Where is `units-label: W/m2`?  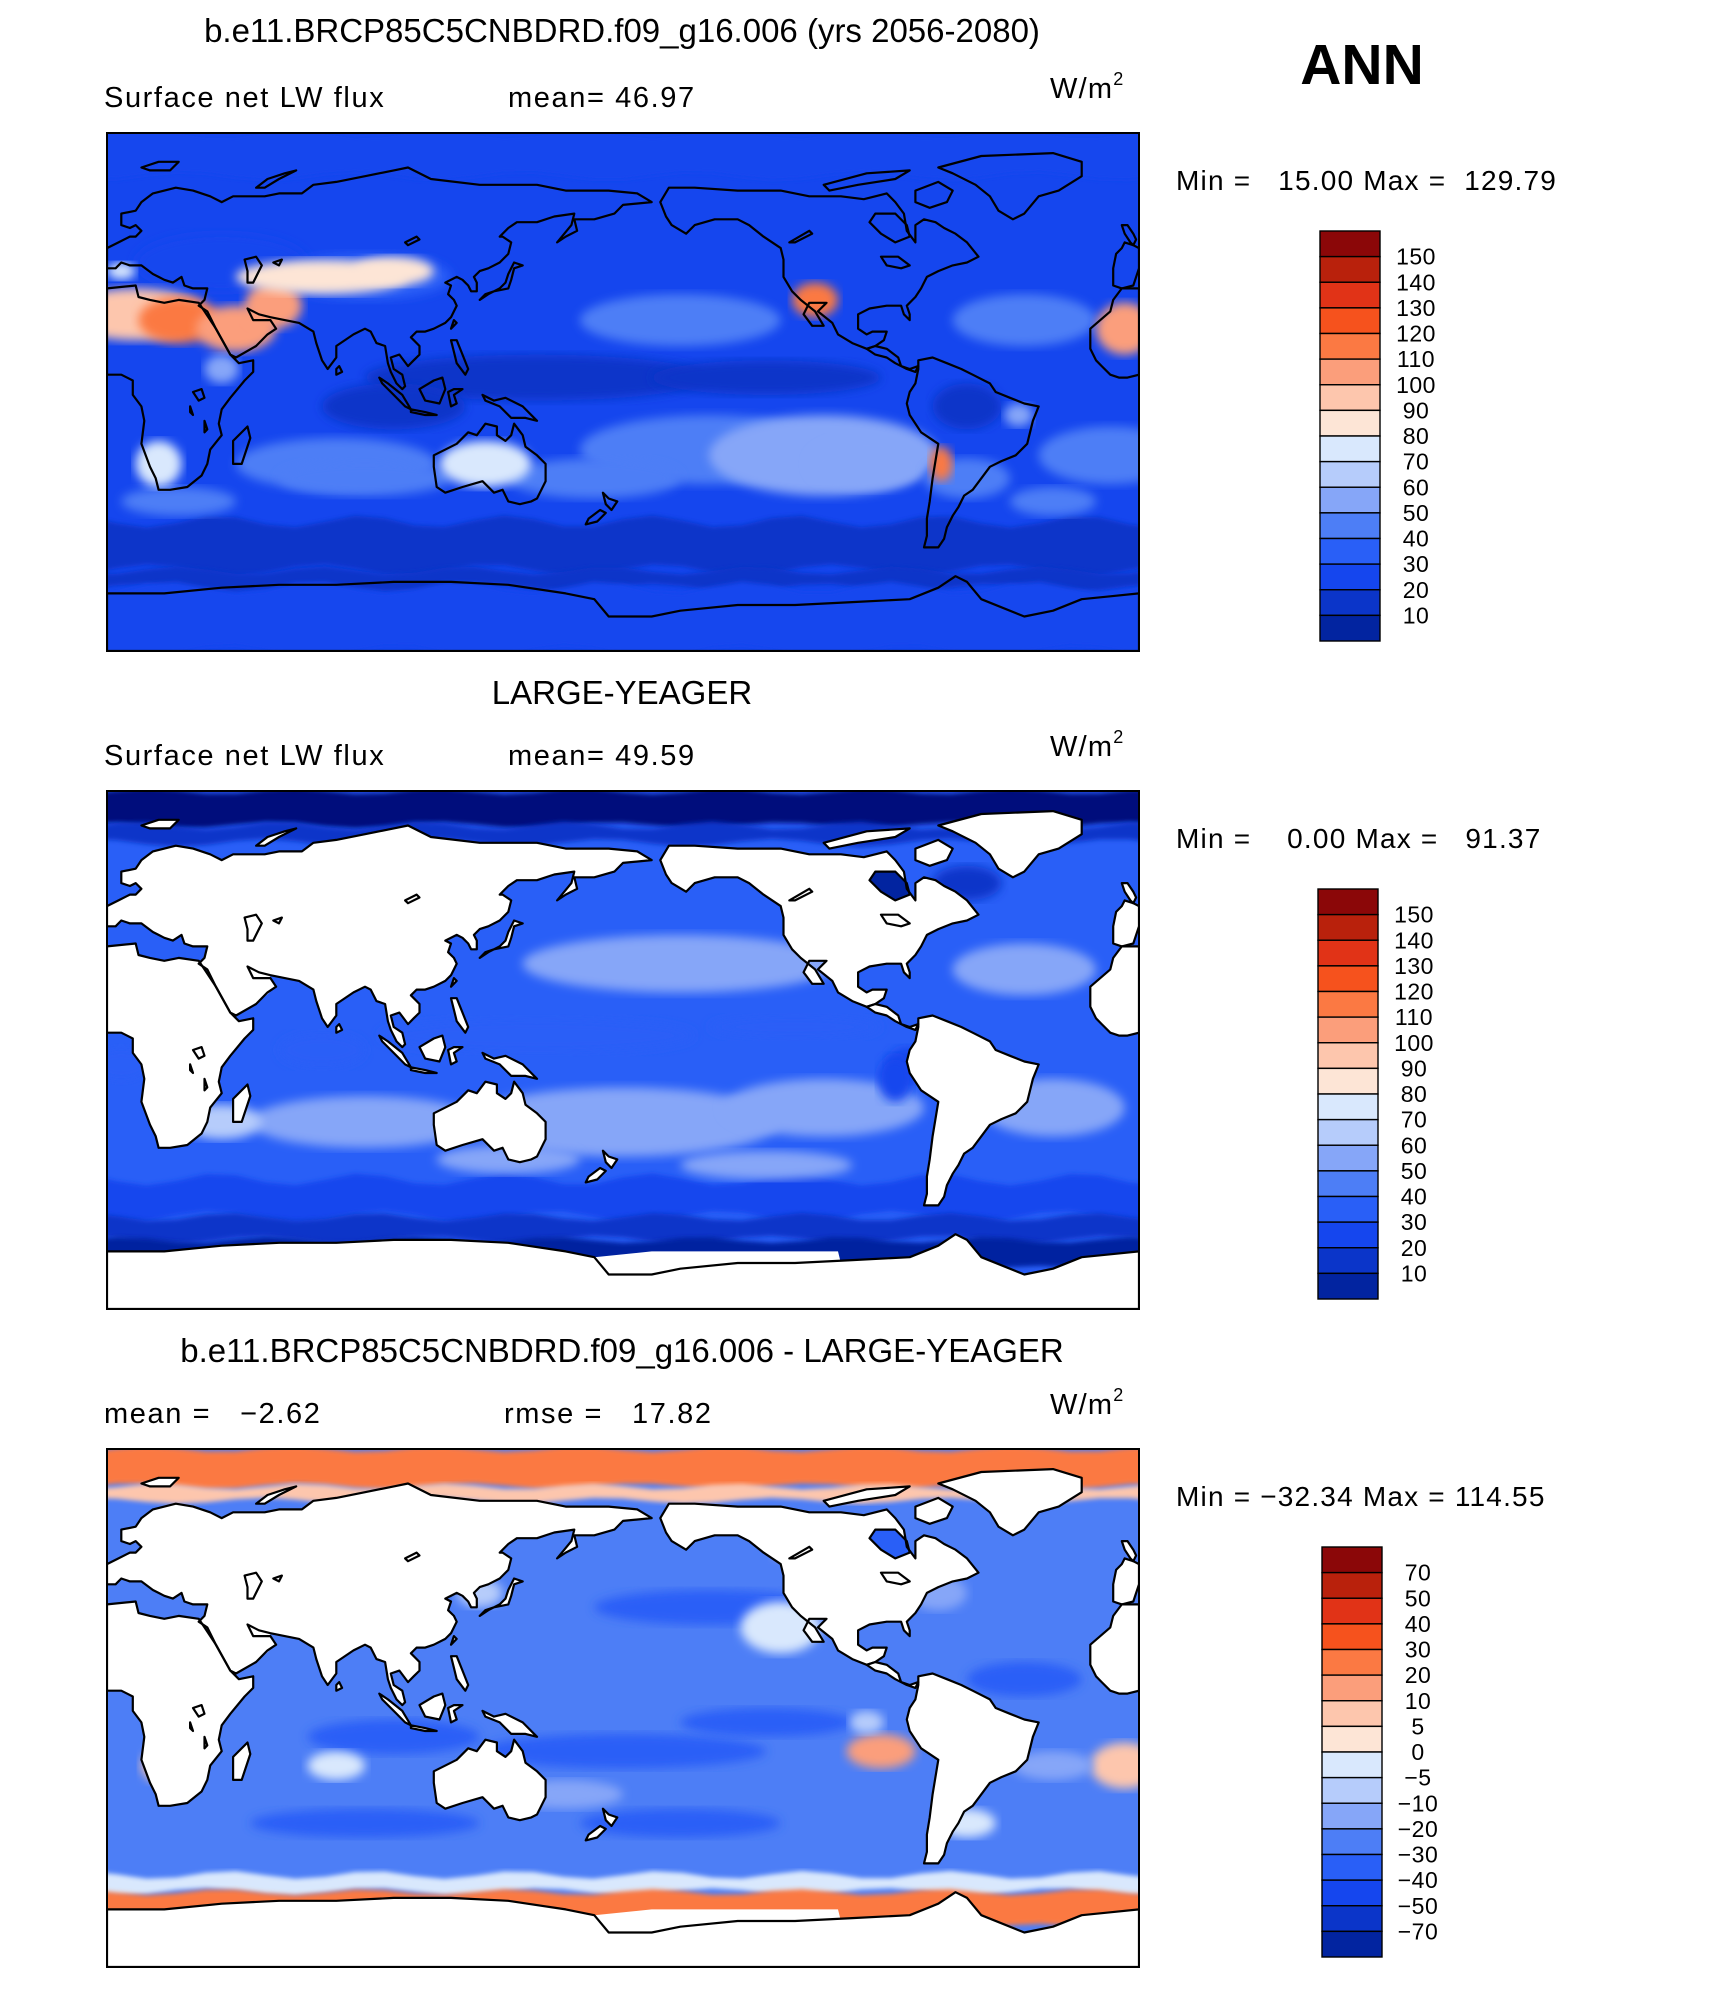 units-label: W/m2 is located at coordinates (1087, 1403).